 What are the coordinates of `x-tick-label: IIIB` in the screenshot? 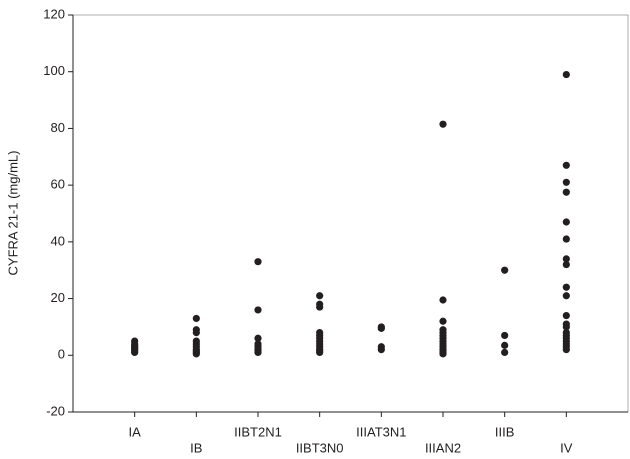 It's located at (505, 431).